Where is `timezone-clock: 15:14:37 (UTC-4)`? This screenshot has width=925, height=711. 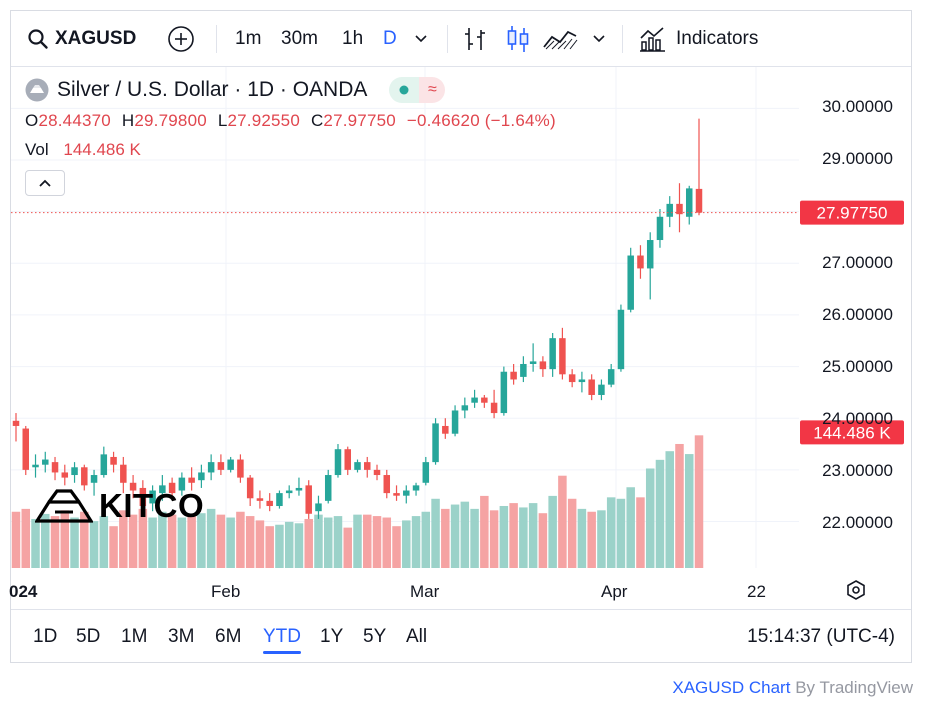 timezone-clock: 15:14:37 (UTC-4) is located at coordinates (821, 636).